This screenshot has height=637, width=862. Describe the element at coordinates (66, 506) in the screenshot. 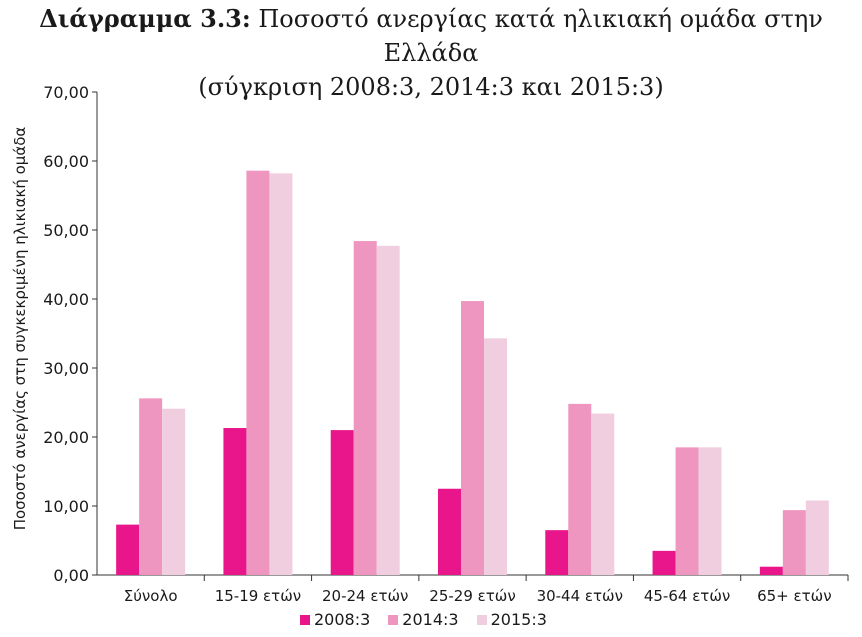

I see `y-tick-label: 10,00` at that location.